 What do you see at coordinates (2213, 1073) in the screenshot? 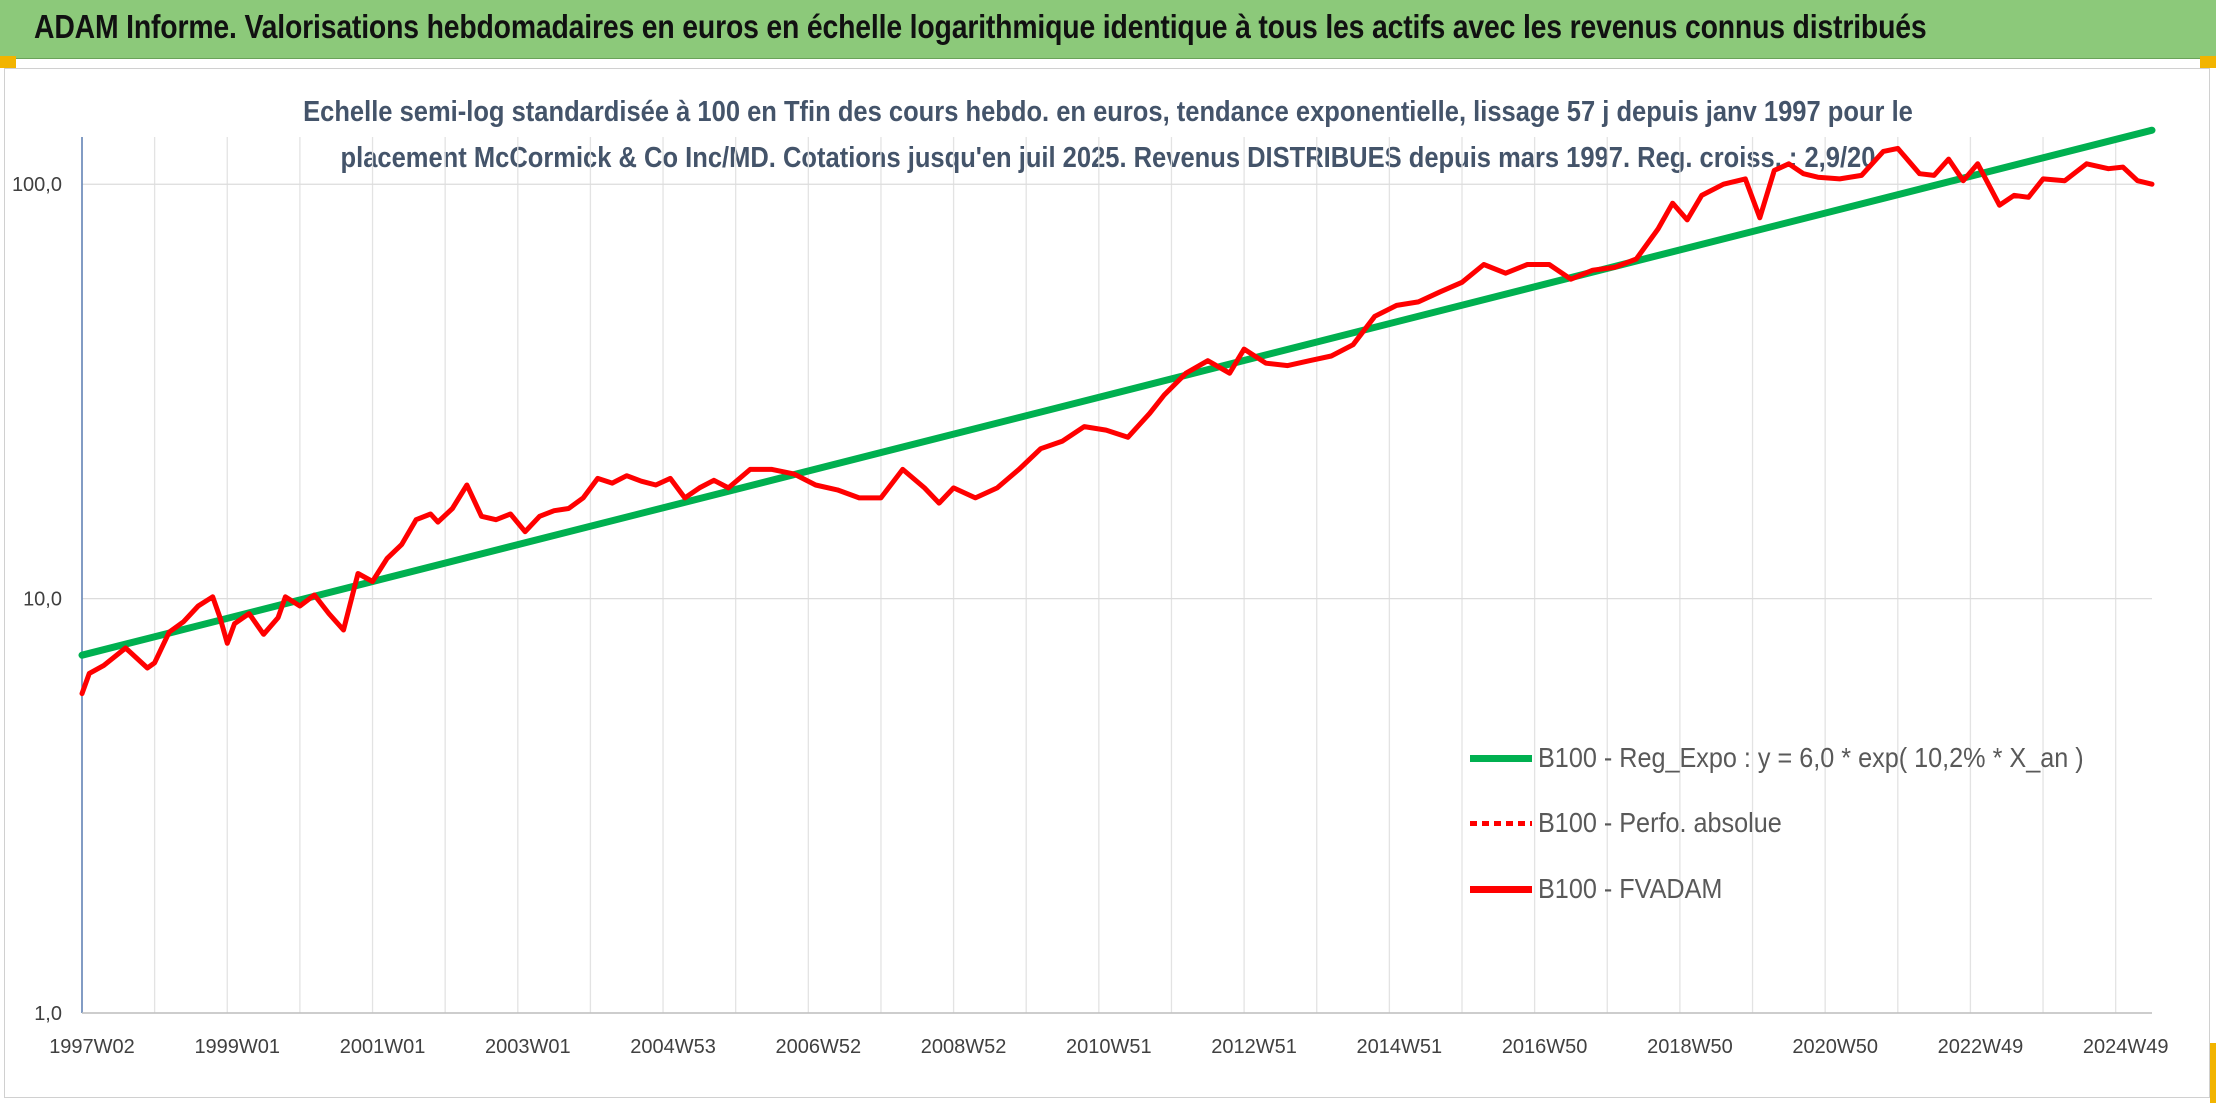
I see `corner-marker-bottom-right` at bounding box center [2213, 1073].